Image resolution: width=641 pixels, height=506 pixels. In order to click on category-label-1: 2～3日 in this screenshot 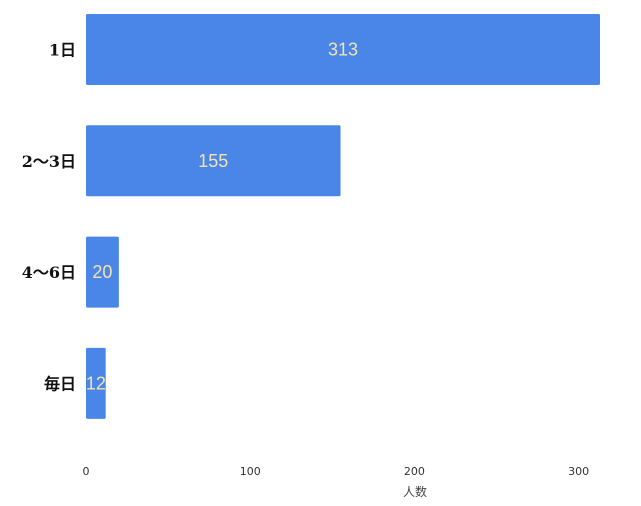, I will do `click(49, 161)`.